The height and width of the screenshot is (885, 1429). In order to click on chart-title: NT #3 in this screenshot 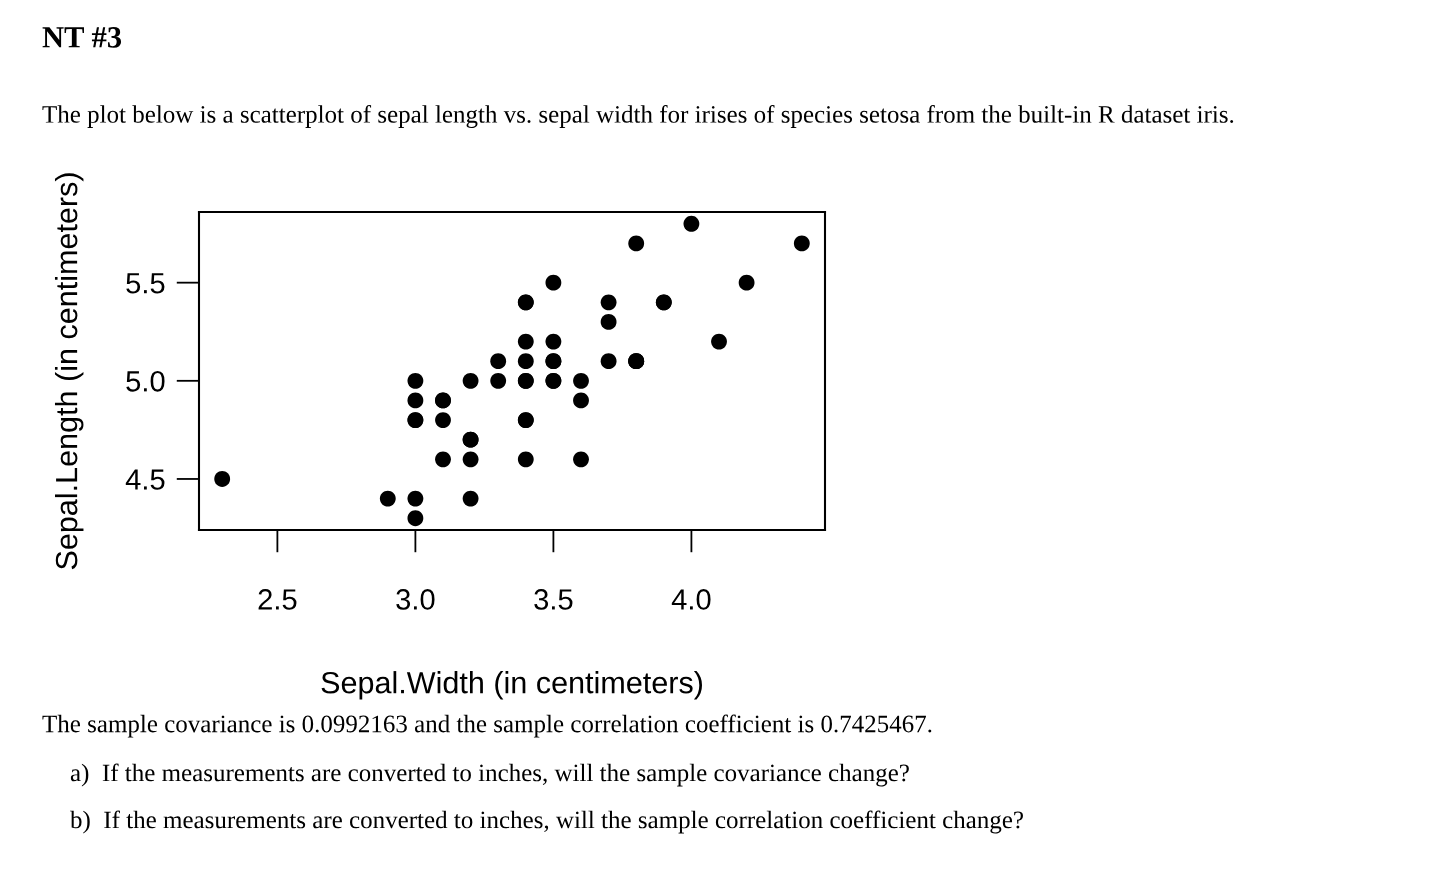, I will do `click(82, 37)`.